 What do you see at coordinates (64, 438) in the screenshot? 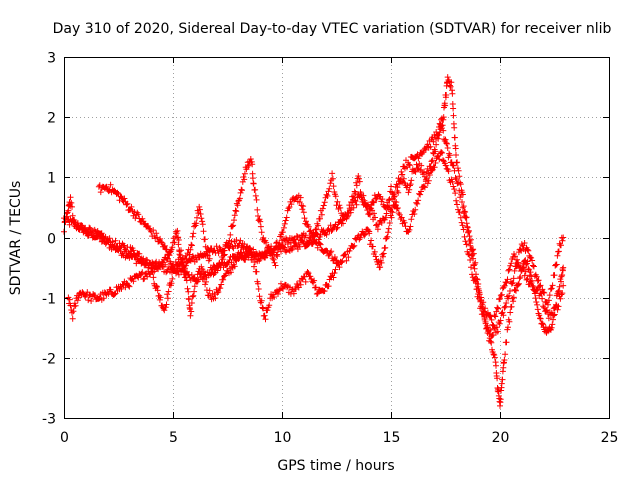
I see `x-tick-label: 0` at bounding box center [64, 438].